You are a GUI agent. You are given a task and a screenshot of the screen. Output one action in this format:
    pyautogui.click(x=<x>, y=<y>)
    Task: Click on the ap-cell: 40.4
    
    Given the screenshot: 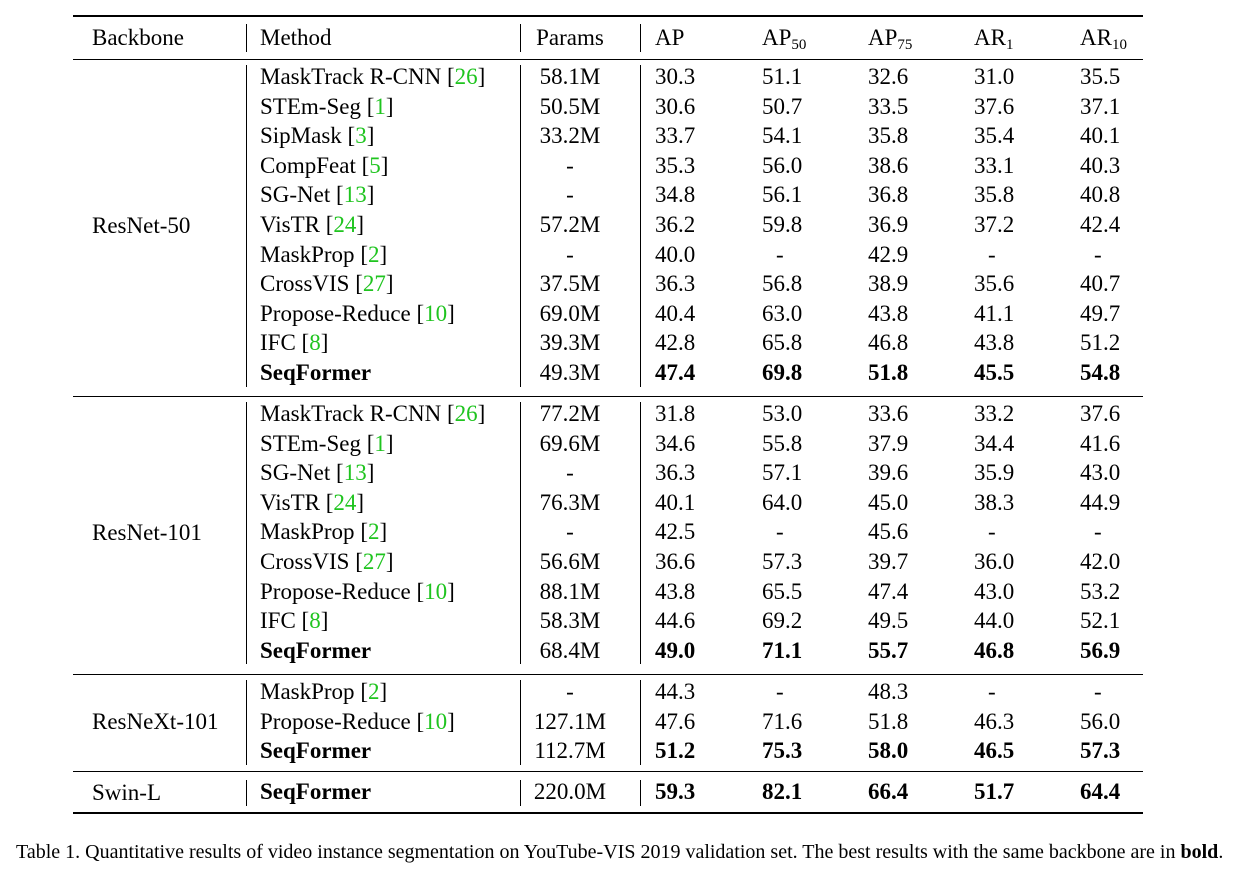 What is the action you would take?
    pyautogui.click(x=675, y=313)
    